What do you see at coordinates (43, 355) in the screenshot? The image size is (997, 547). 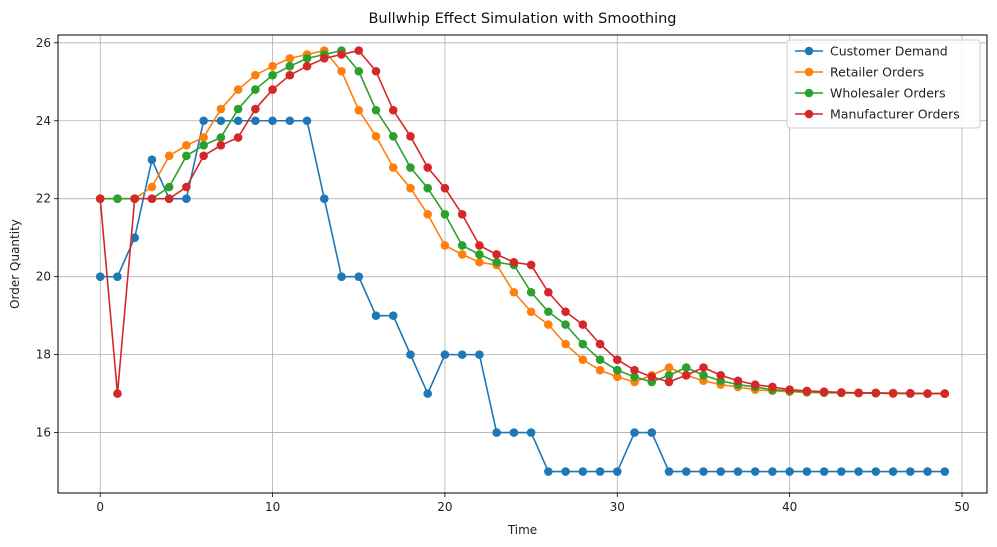 I see `y-tick-label: 18` at bounding box center [43, 355].